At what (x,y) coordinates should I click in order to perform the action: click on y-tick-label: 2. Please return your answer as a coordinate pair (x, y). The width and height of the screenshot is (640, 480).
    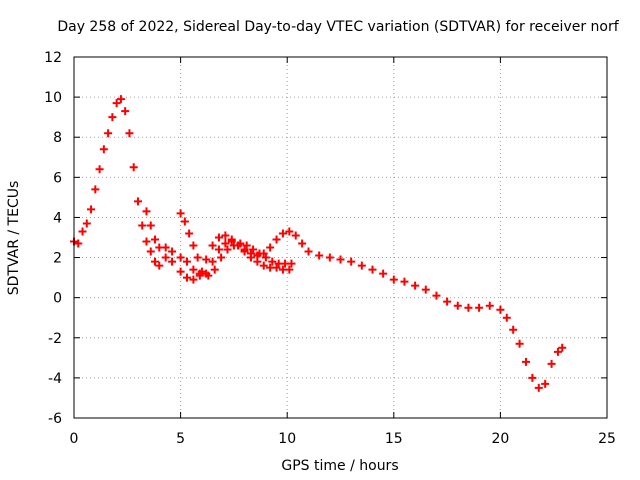
    Looking at the image, I should click on (57, 259).